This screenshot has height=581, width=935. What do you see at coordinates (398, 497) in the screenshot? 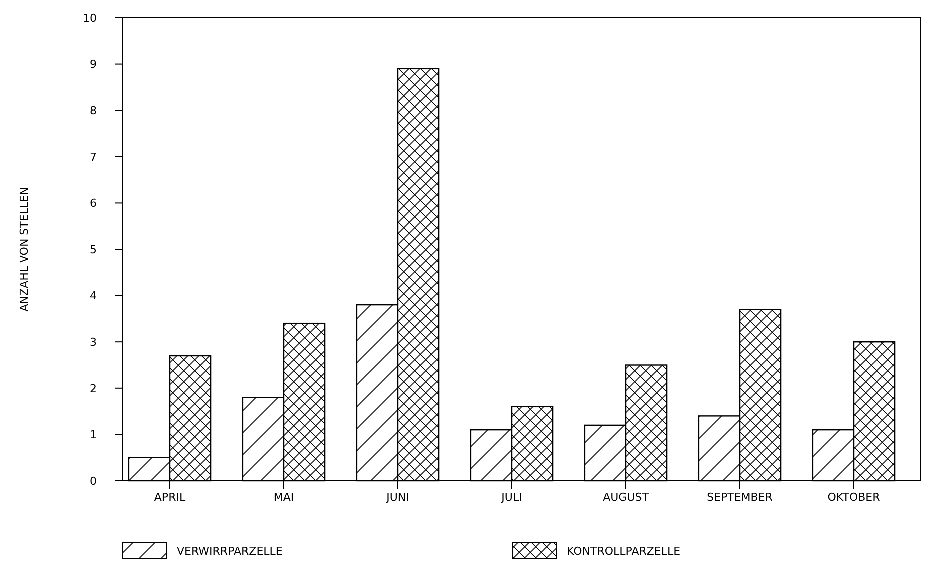
I see `x-tick-label: JUNI` at bounding box center [398, 497].